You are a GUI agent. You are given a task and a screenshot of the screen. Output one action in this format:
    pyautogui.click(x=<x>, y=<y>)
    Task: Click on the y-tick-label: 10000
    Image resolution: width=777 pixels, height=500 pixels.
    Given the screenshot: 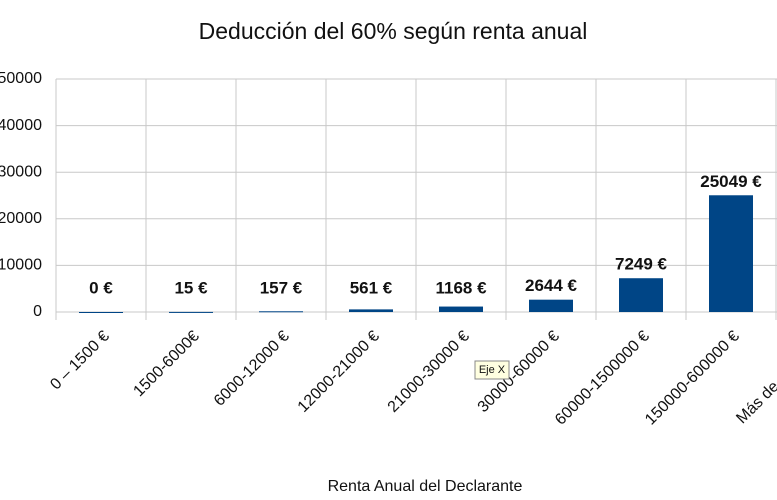 What is the action you would take?
    pyautogui.click(x=21, y=265)
    